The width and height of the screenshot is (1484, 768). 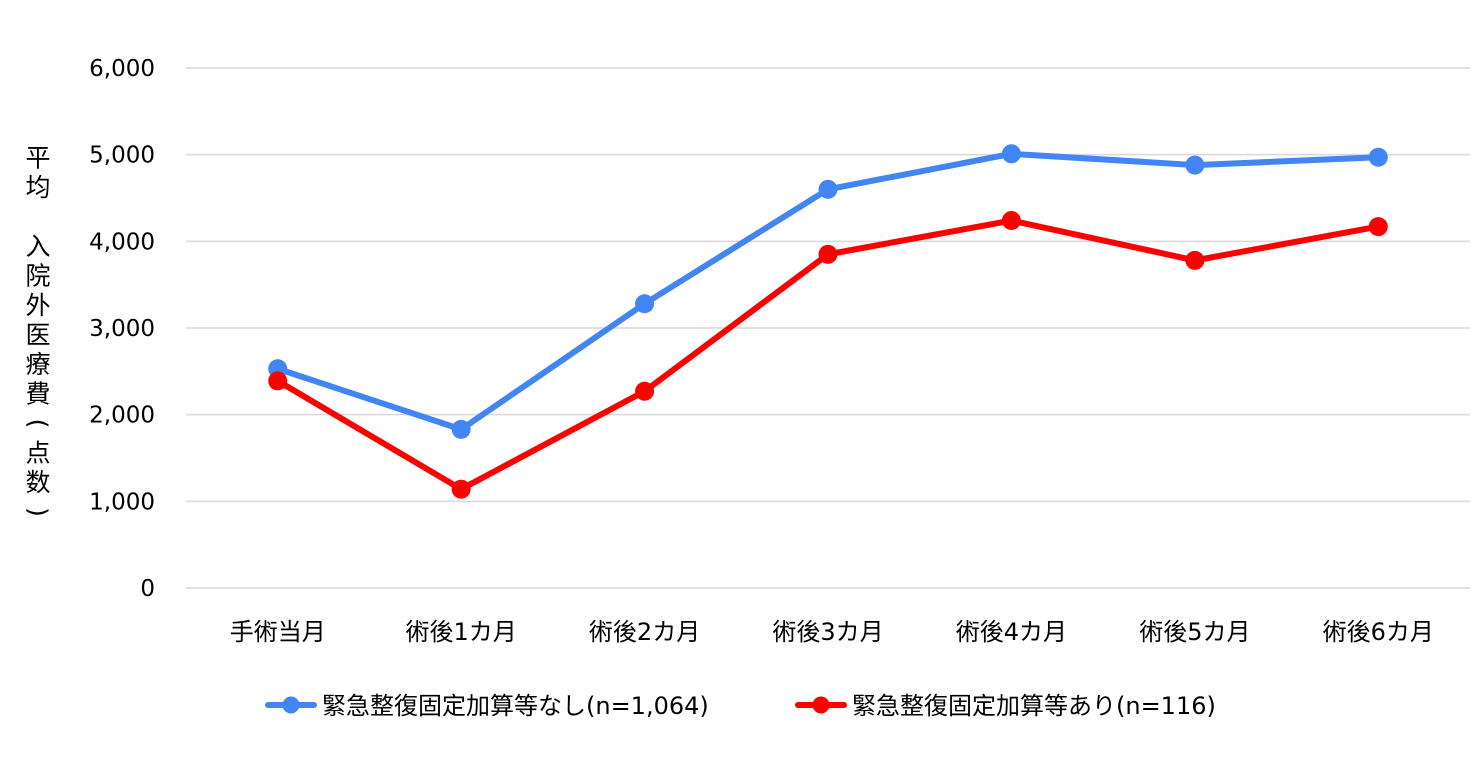 I want to click on y-axis-ticks: 0 1,000 2,000 3,000 4,000 5,000 6,000, so click(x=122, y=329).